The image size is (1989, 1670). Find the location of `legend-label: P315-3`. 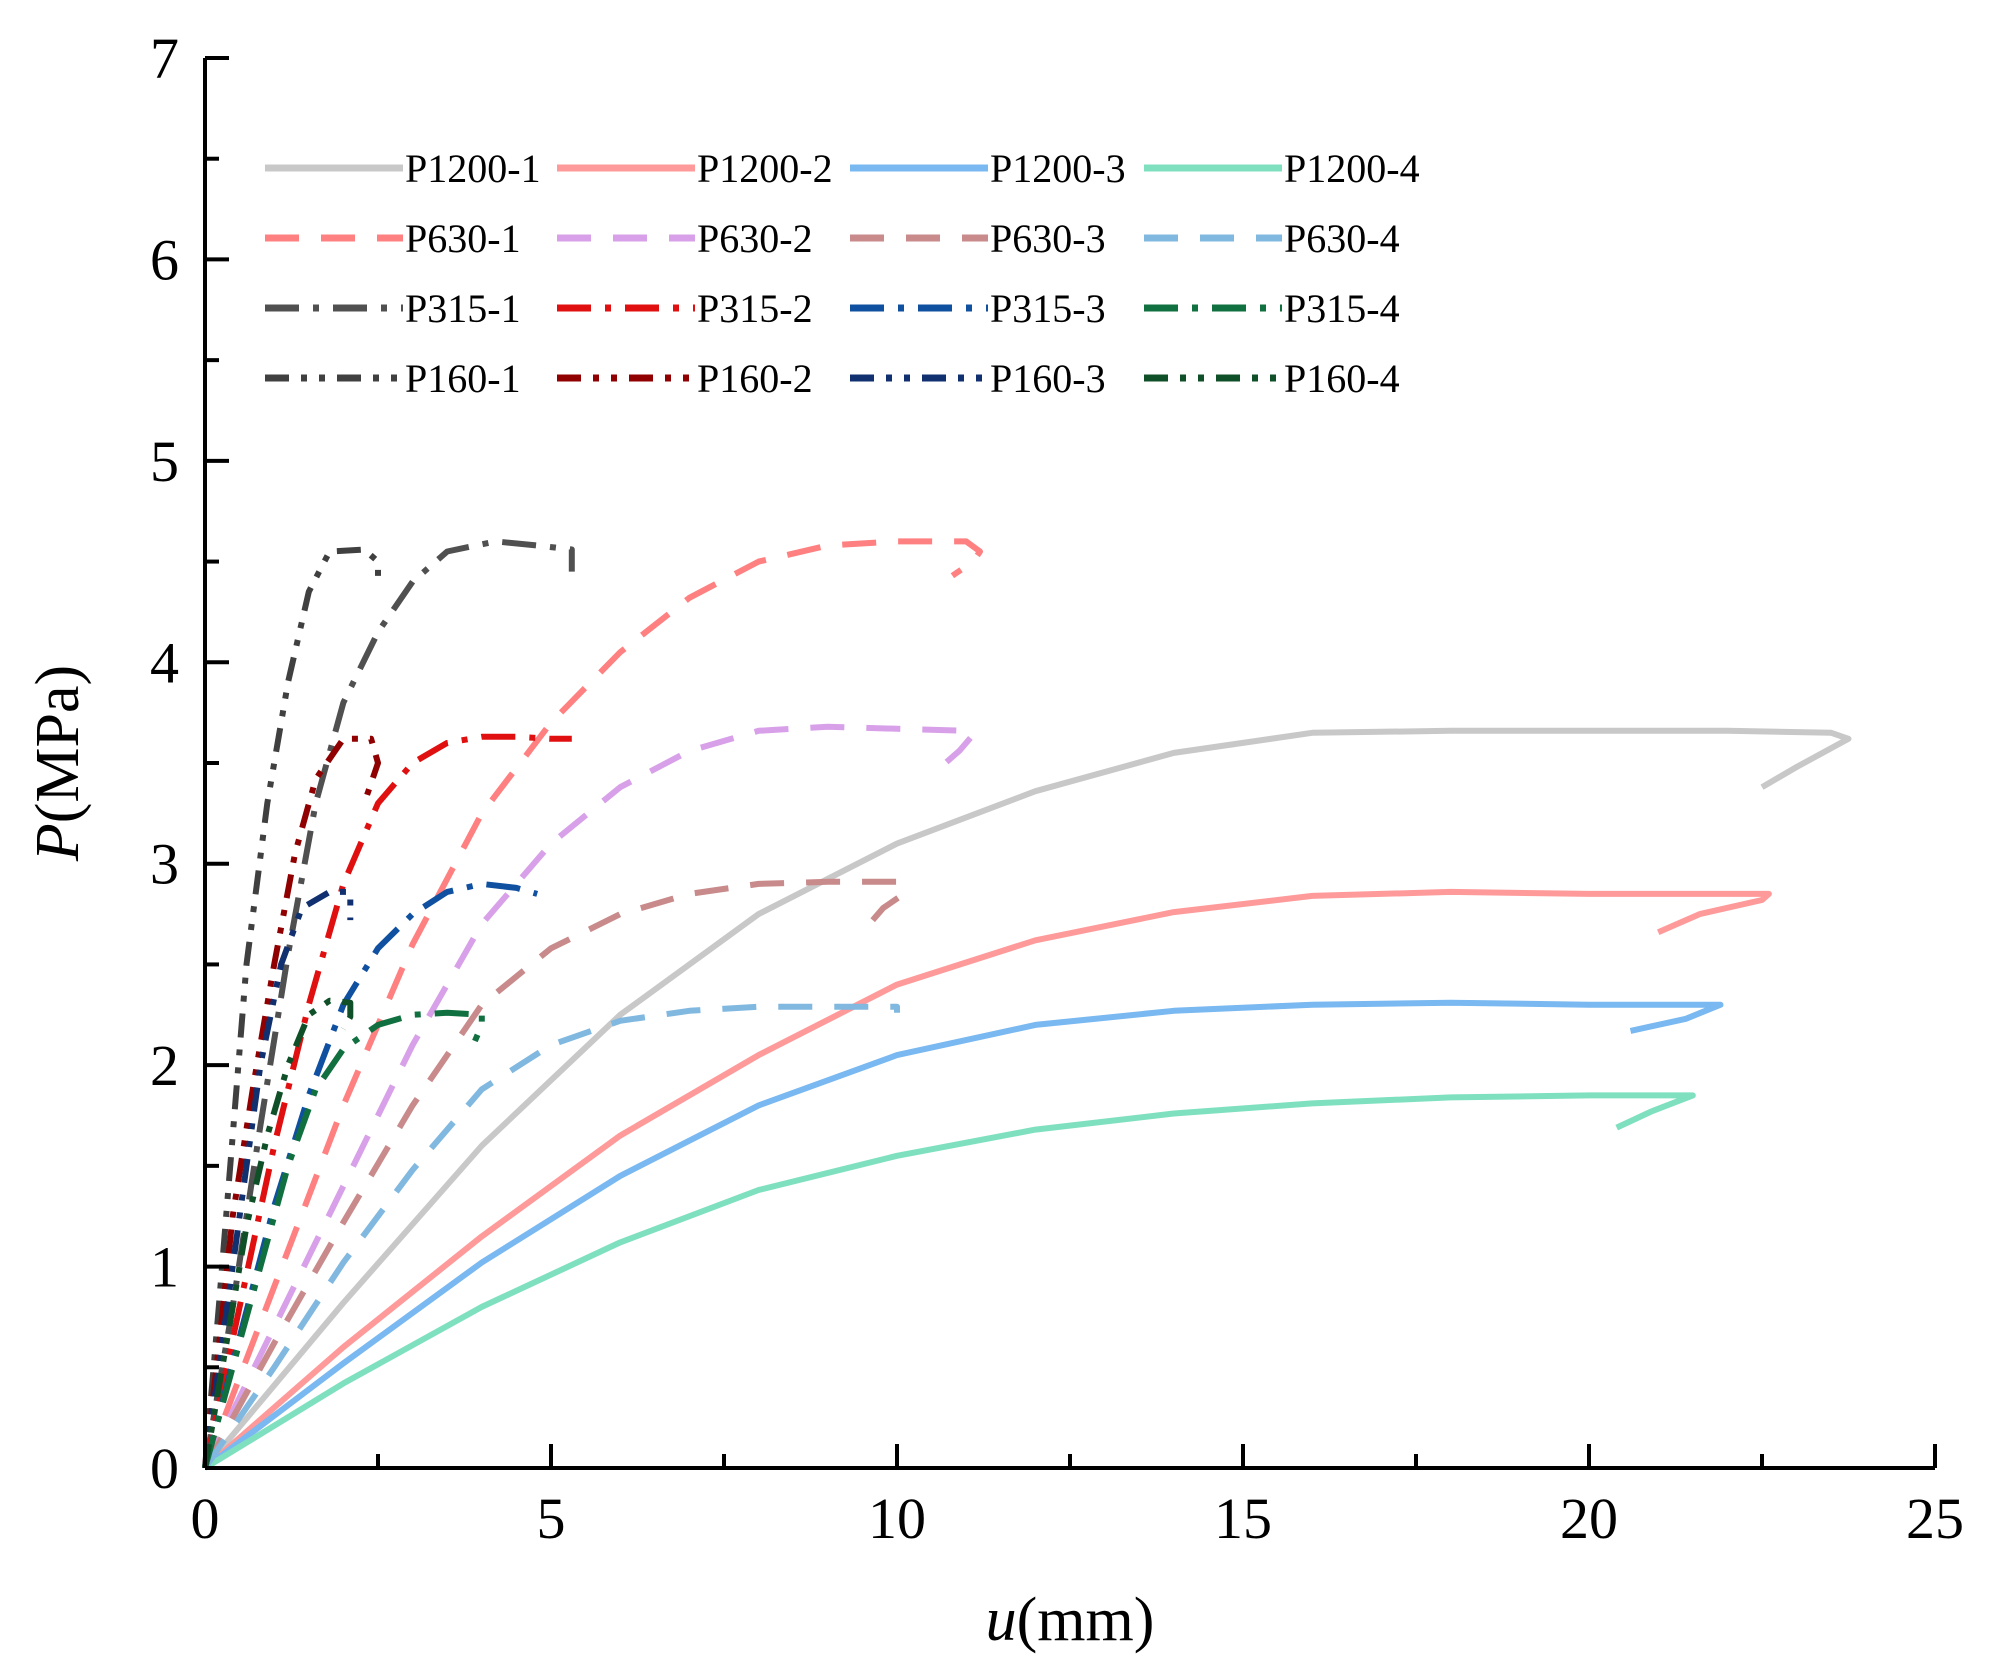

legend-label: P315-3 is located at coordinates (1048, 308).